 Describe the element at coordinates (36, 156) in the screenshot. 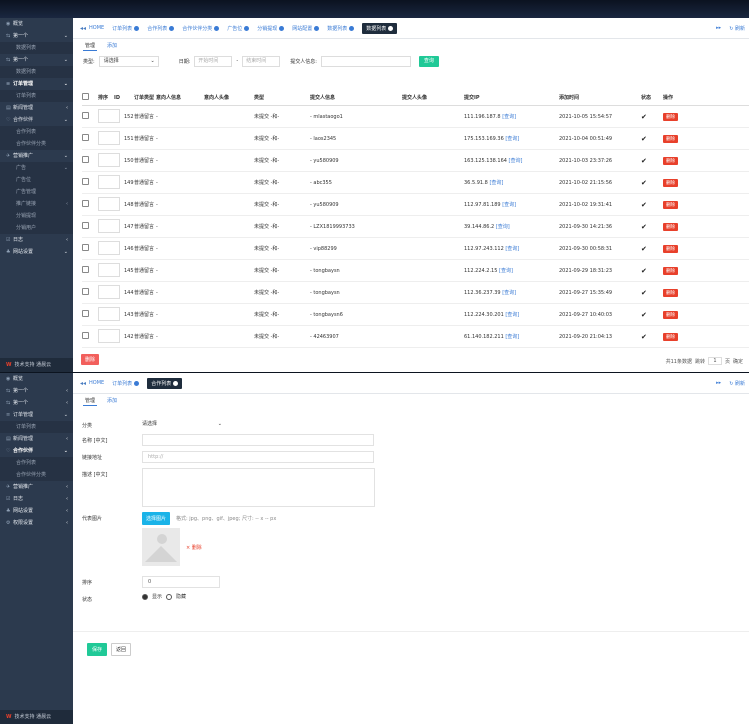

I see `sidebar-item: ✈ 营销推广 ⌄` at that location.